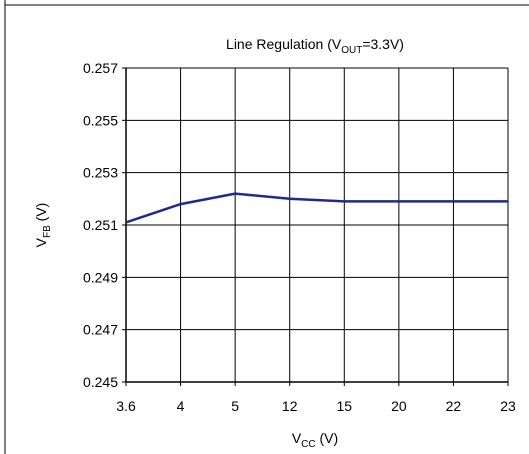 This screenshot has height=454, width=529. I want to click on y-tick-label: 0.253, so click(100, 173).